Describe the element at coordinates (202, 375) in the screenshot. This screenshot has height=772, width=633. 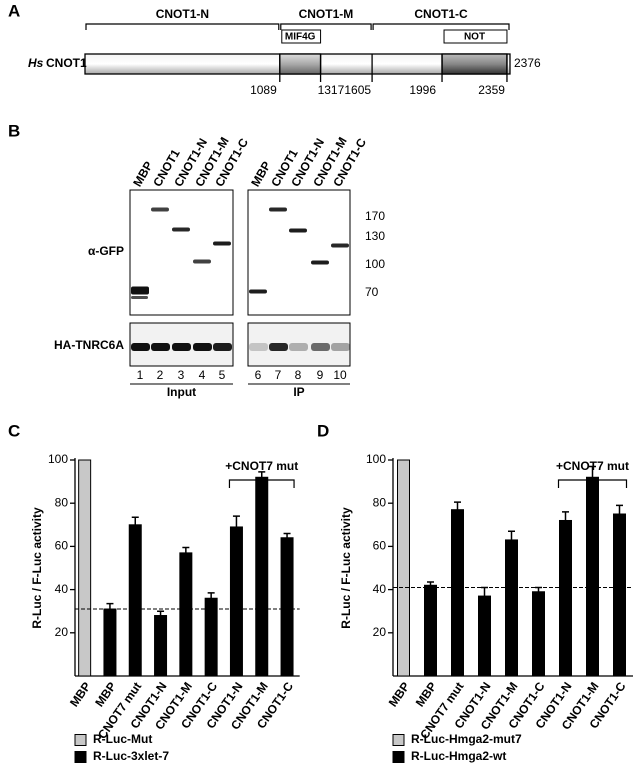
I see `lane-number: 4` at that location.